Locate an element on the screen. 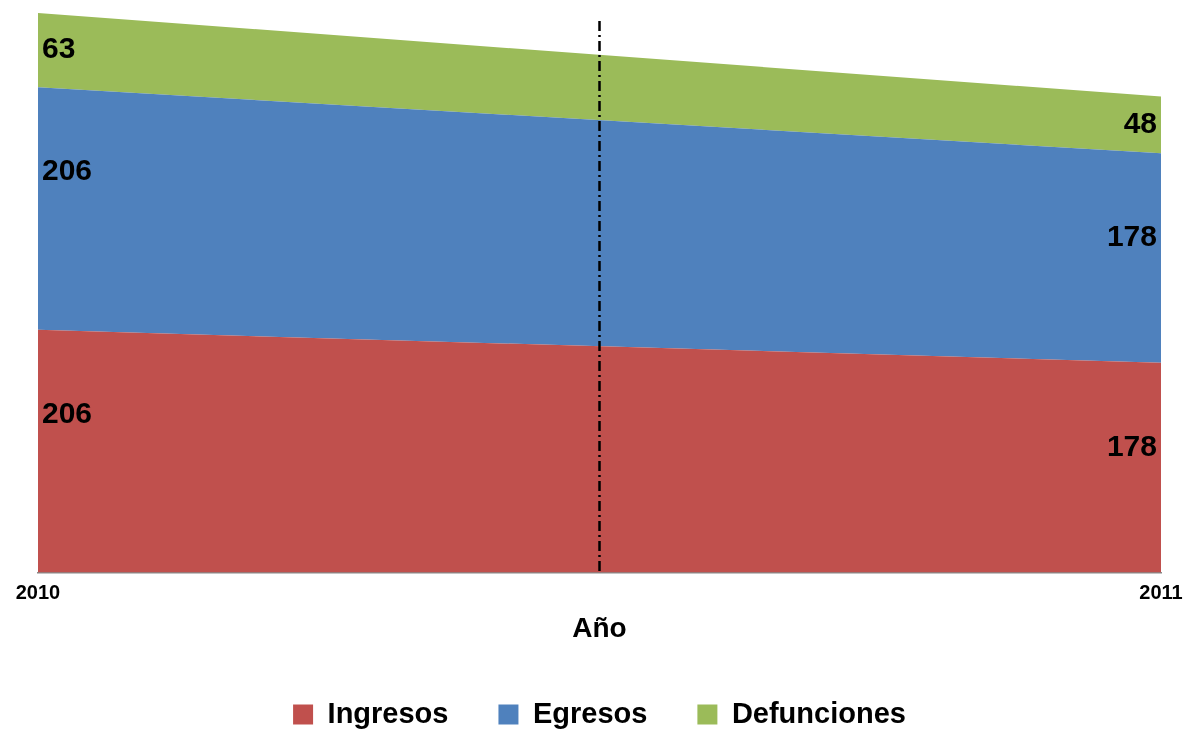 This screenshot has width=1195, height=739. data-label: 63 is located at coordinates (59, 48).